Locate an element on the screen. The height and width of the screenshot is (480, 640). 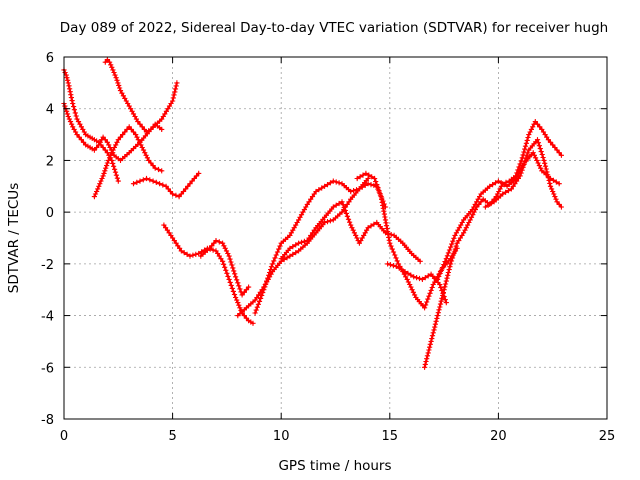
x-axis-title: GPS time / hours is located at coordinates (334, 466).